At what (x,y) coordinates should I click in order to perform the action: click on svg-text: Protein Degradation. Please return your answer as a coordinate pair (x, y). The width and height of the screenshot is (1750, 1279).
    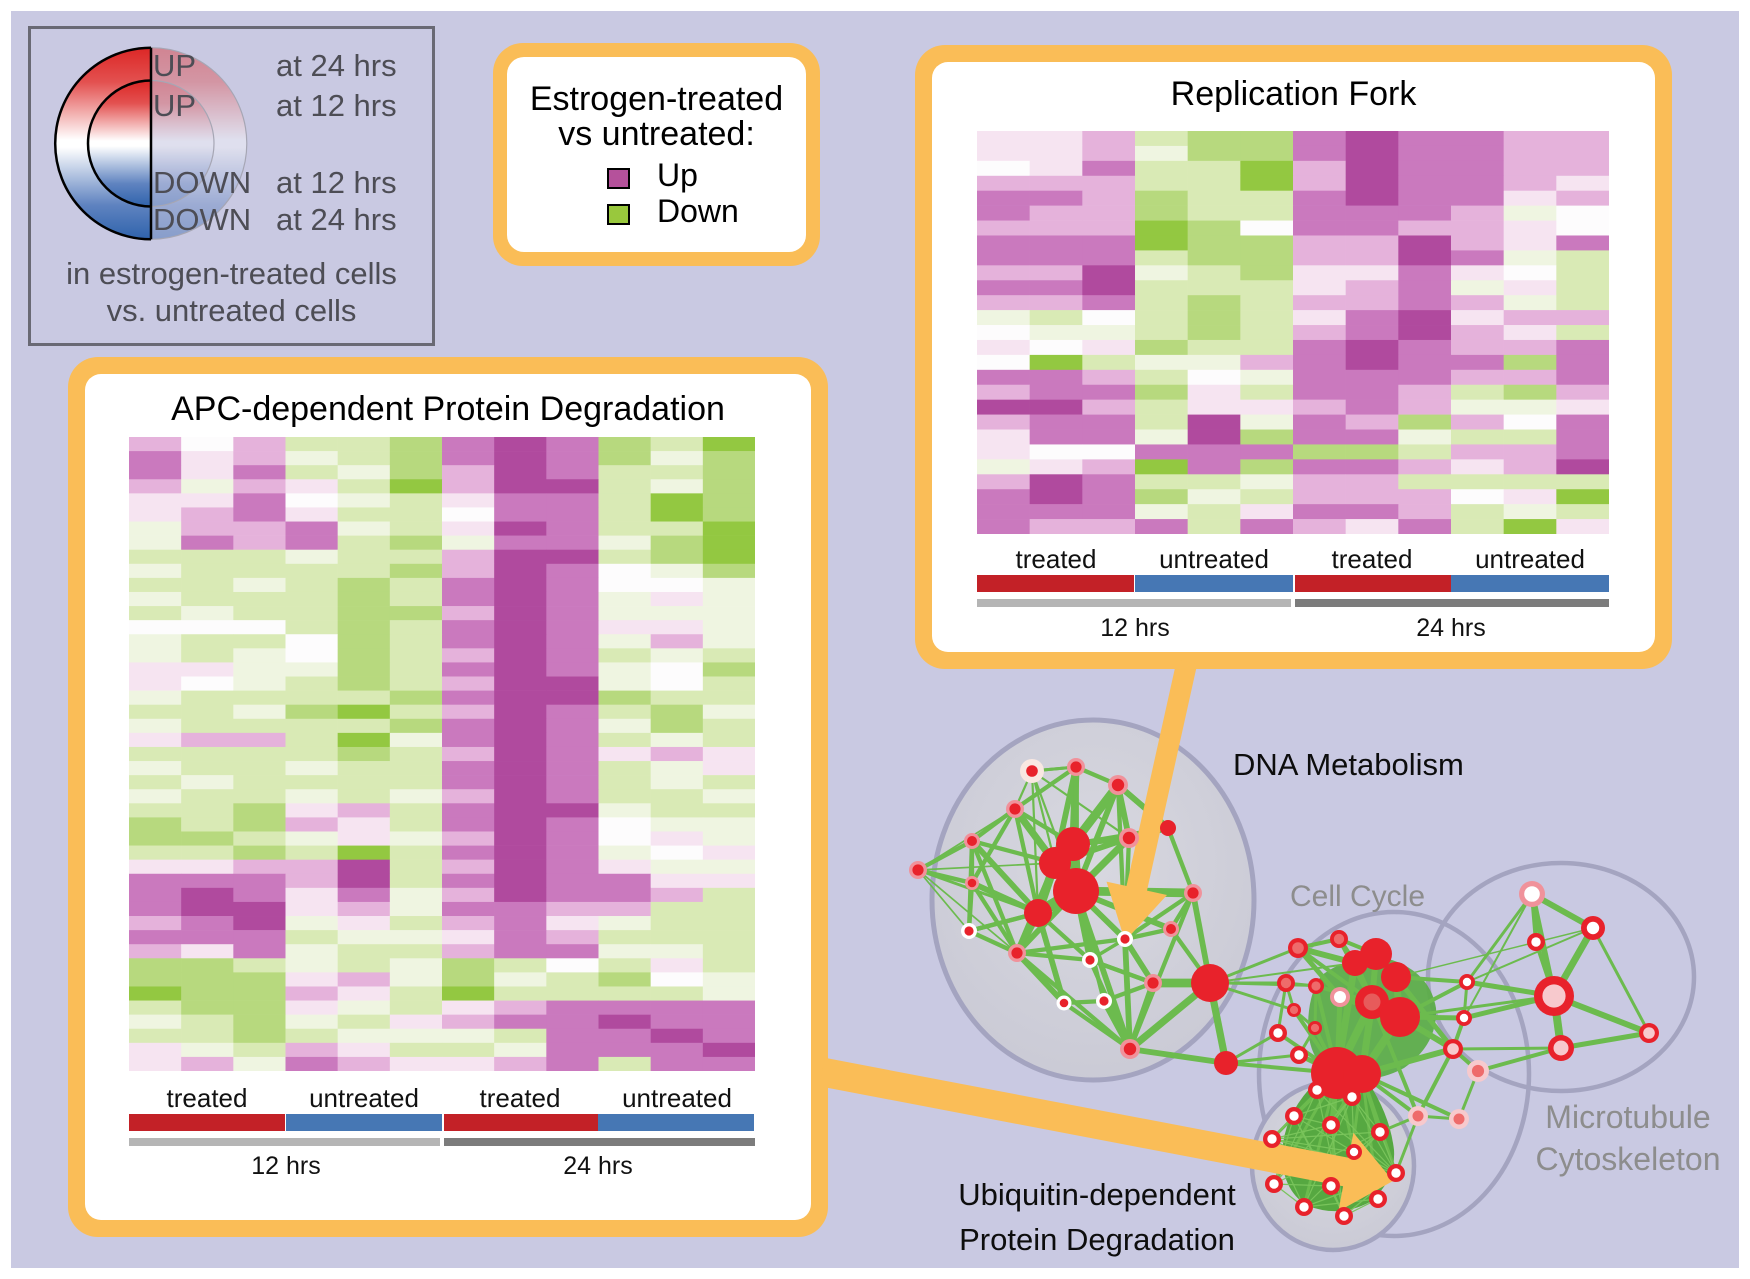
    Looking at the image, I should click on (1097, 1239).